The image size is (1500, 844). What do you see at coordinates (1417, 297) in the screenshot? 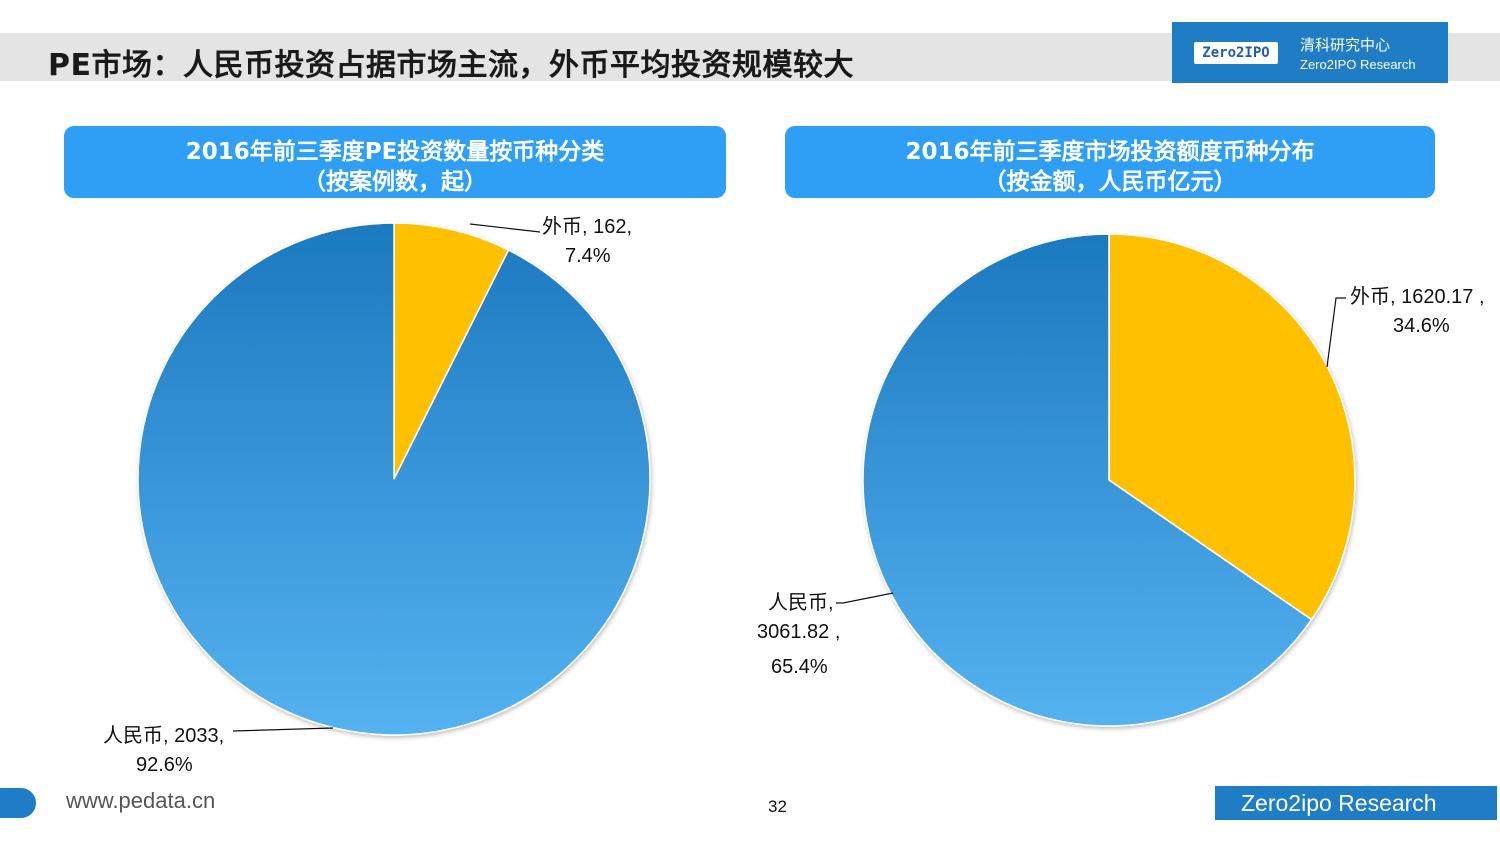
I see `slice-label-right-foreign-line1: 外币, 1620.17 ,` at bounding box center [1417, 297].